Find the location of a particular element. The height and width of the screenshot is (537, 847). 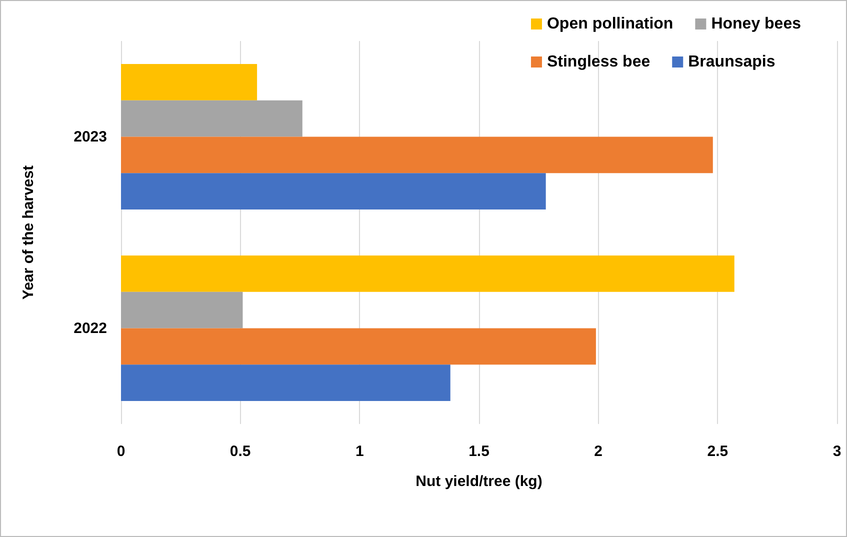

legend-label: Open pollination is located at coordinates (610, 24).